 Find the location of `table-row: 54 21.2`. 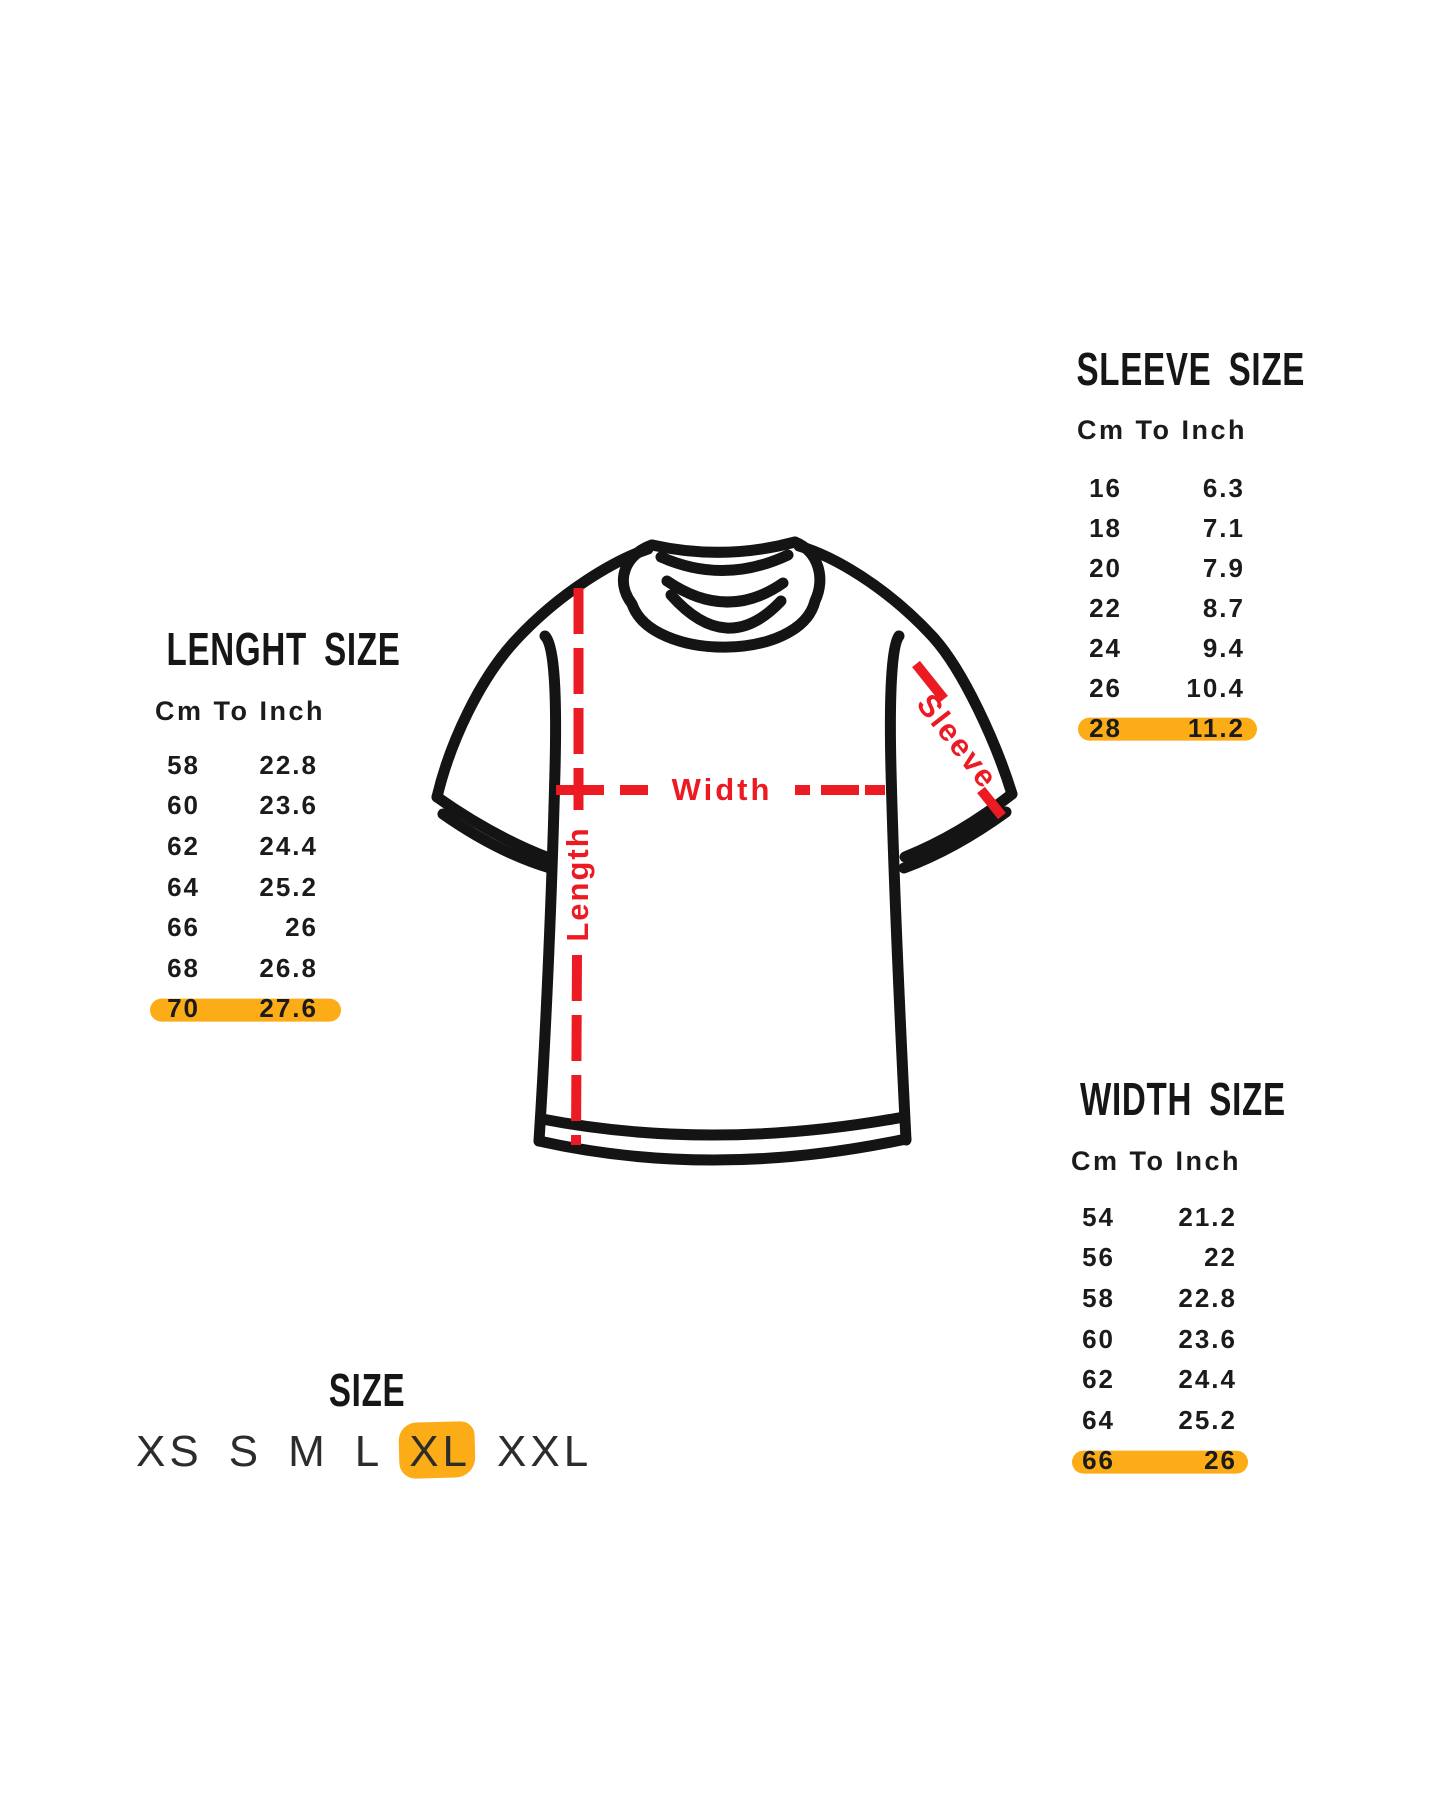

table-row: 54 21.2 is located at coordinates (1159, 1216).